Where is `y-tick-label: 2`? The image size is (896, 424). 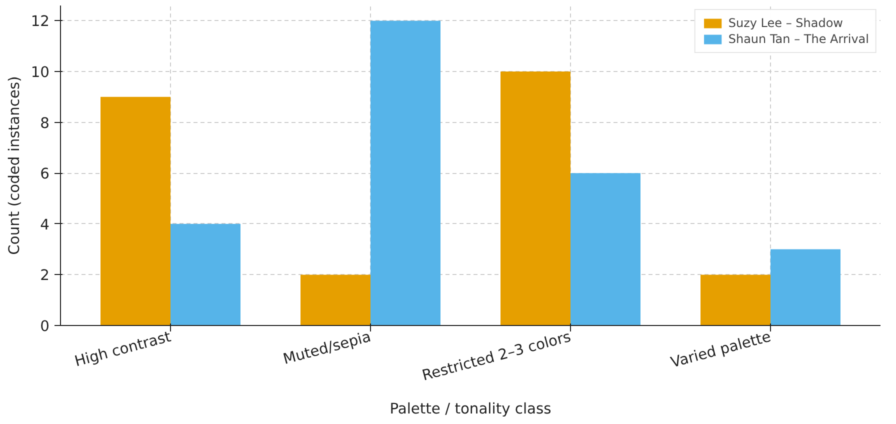
y-tick-label: 2 is located at coordinates (45, 275).